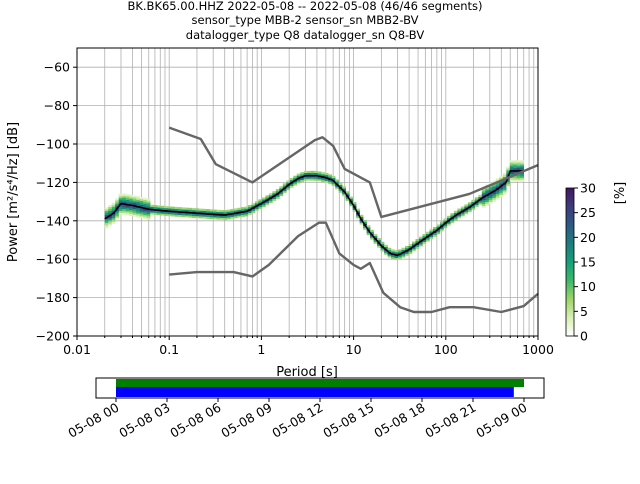  I want to click on y-tick-label: −80, so click(57, 105).